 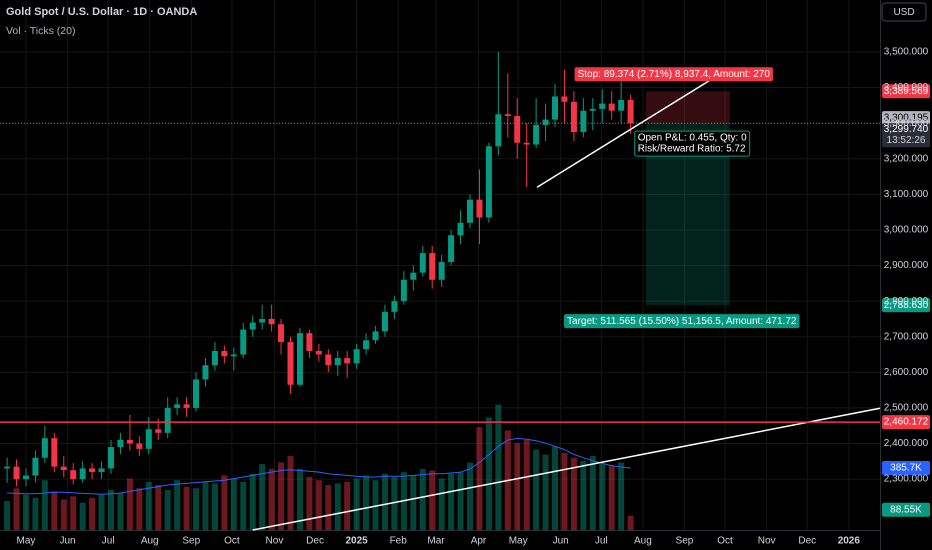 I want to click on target-price-label-box, so click(x=906, y=305).